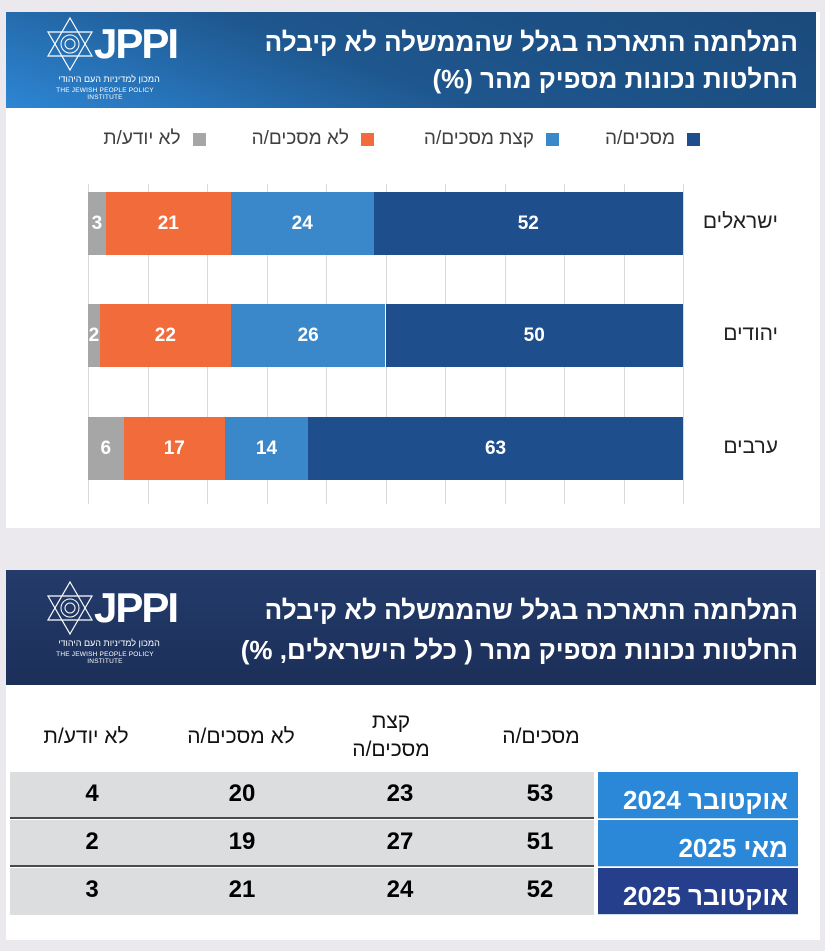  I want to click on data-label: 2, so click(94, 335).